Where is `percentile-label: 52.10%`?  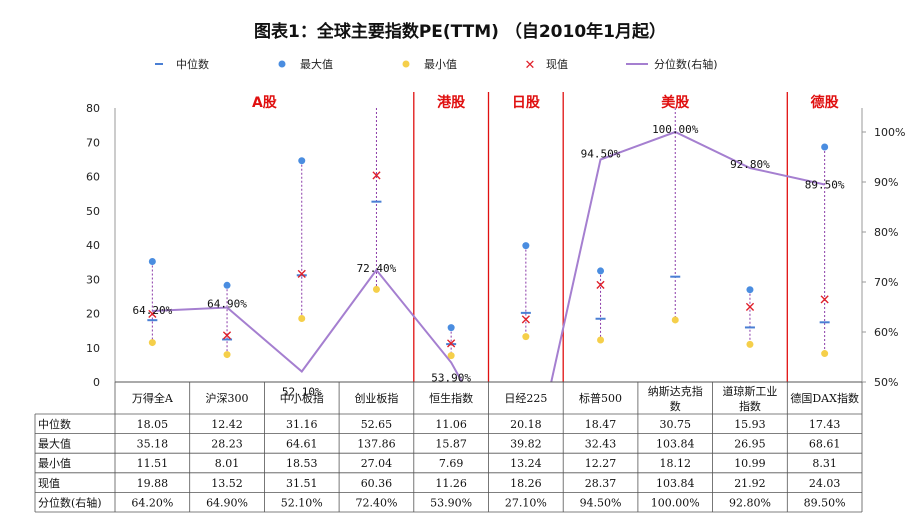
percentile-label: 52.10% is located at coordinates (302, 392).